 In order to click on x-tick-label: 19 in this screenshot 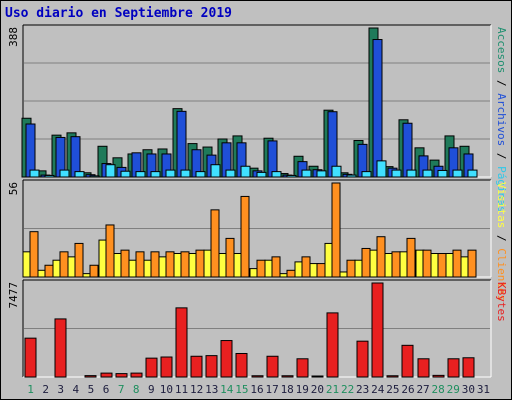, I will do `click(302, 389)`.